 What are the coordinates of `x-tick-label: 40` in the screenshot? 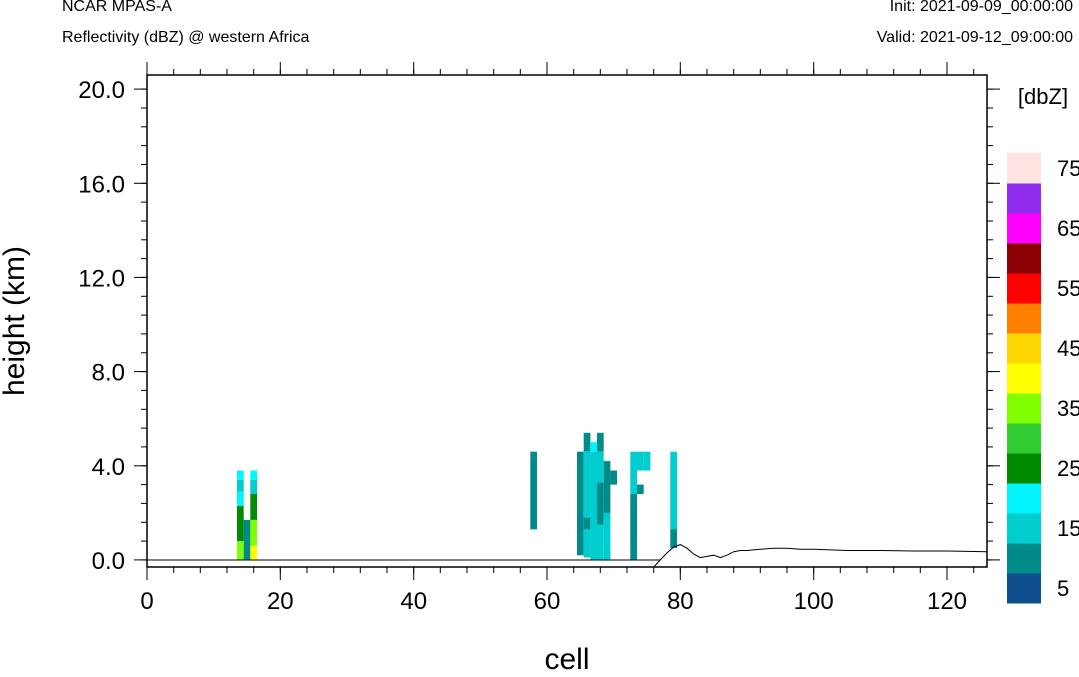 It's located at (413, 601).